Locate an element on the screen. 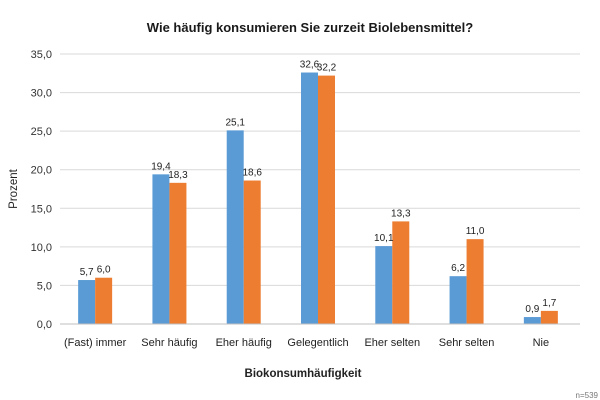  x-category-label: Eher häufig is located at coordinates (244, 343).